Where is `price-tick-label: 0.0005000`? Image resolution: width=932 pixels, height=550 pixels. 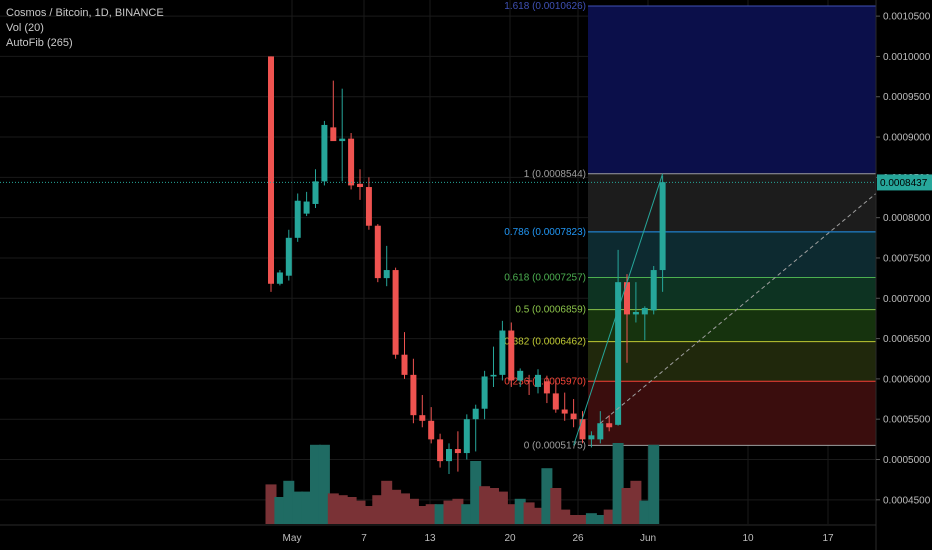 price-tick-label: 0.0005000 is located at coordinates (907, 460).